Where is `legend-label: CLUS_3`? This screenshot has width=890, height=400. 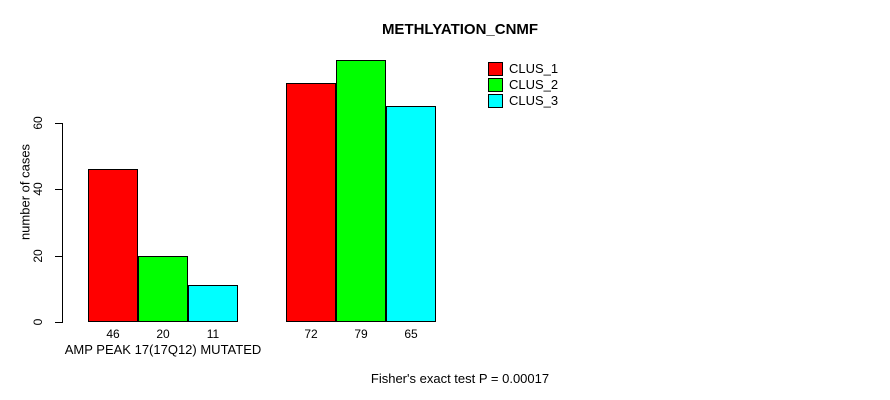 legend-label: CLUS_3 is located at coordinates (534, 100).